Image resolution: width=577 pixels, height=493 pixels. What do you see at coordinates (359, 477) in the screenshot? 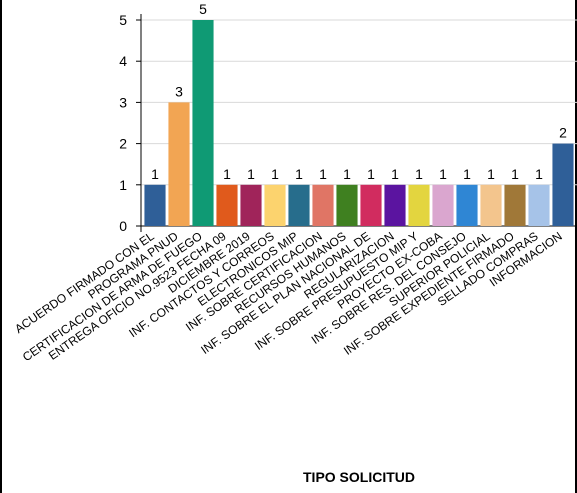
I see `x-axis-title: TIPO SOLICITUD` at bounding box center [359, 477].